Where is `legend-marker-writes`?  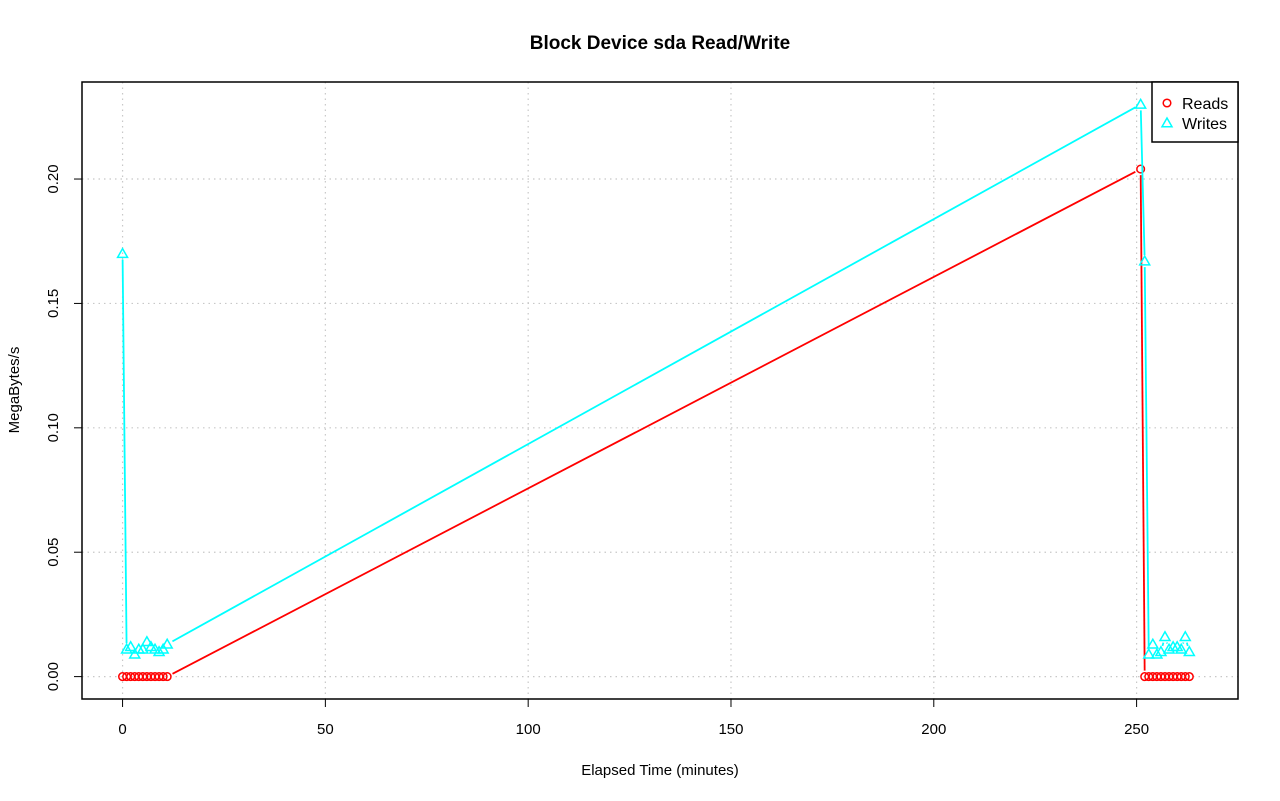 legend-marker-writes is located at coordinates (1167, 122).